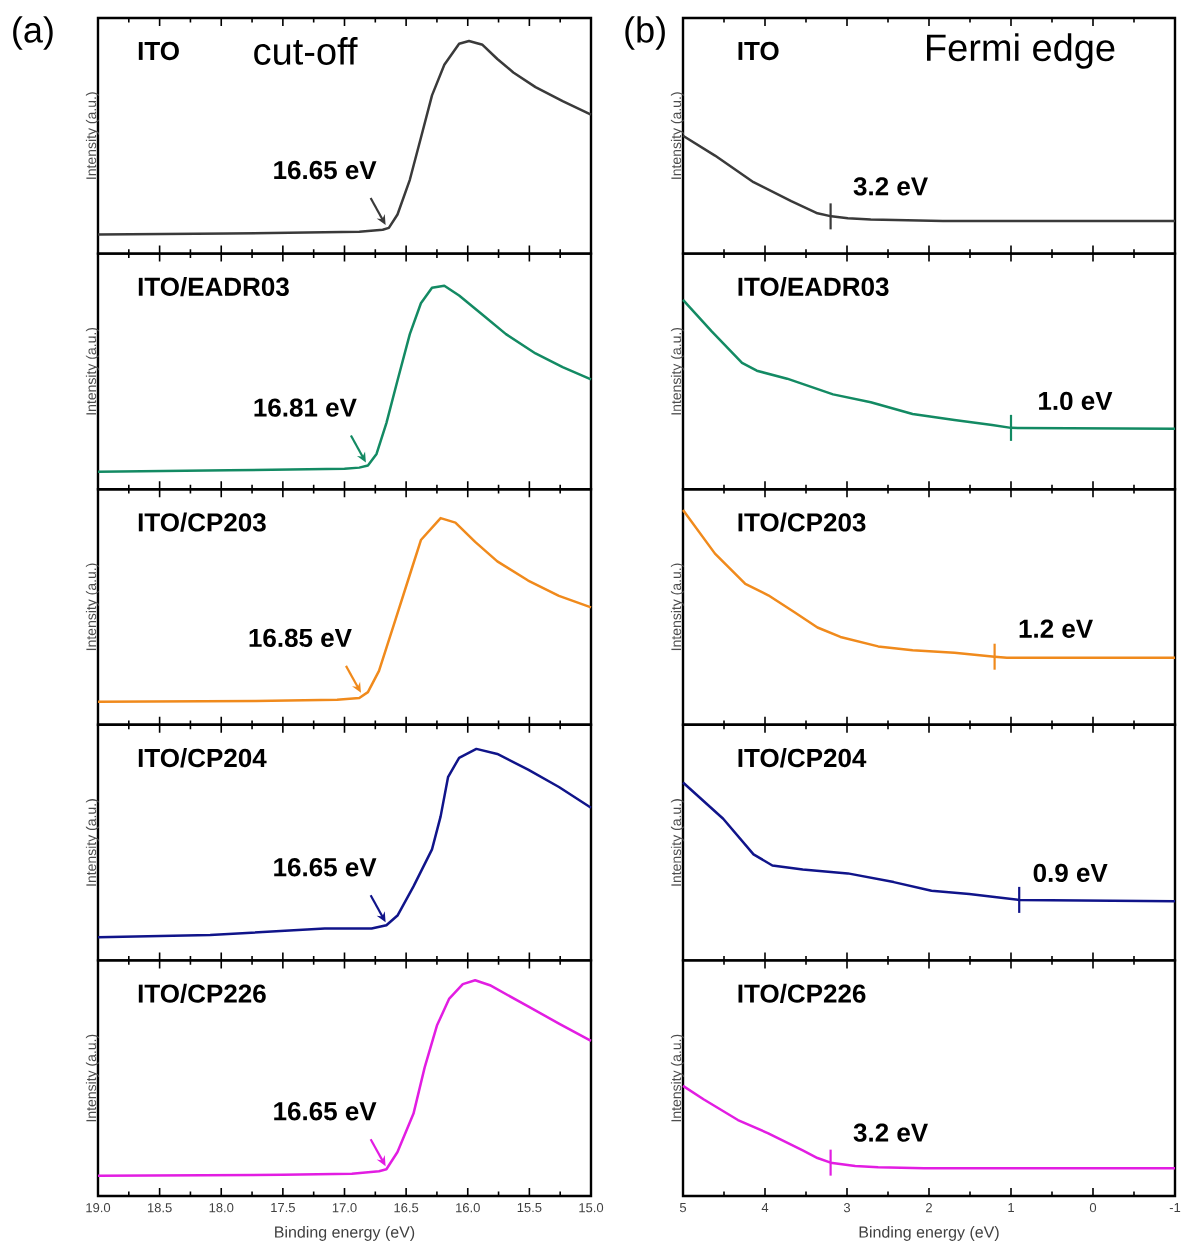  Describe the element at coordinates (159, 1208) in the screenshot. I see `x-tick-label: 18.5` at that location.